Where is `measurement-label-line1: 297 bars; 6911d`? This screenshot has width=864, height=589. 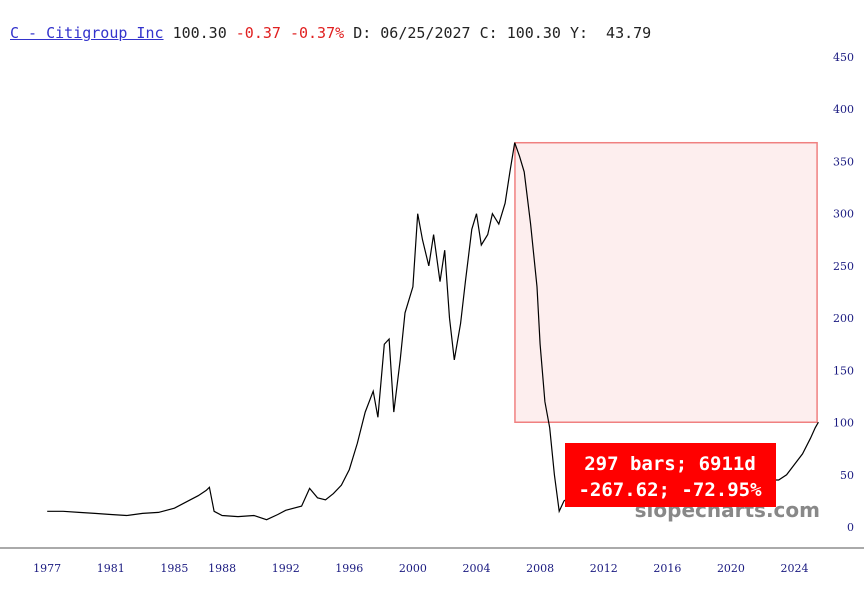 measurement-label-line1: 297 bars; 6911d is located at coordinates (670, 464).